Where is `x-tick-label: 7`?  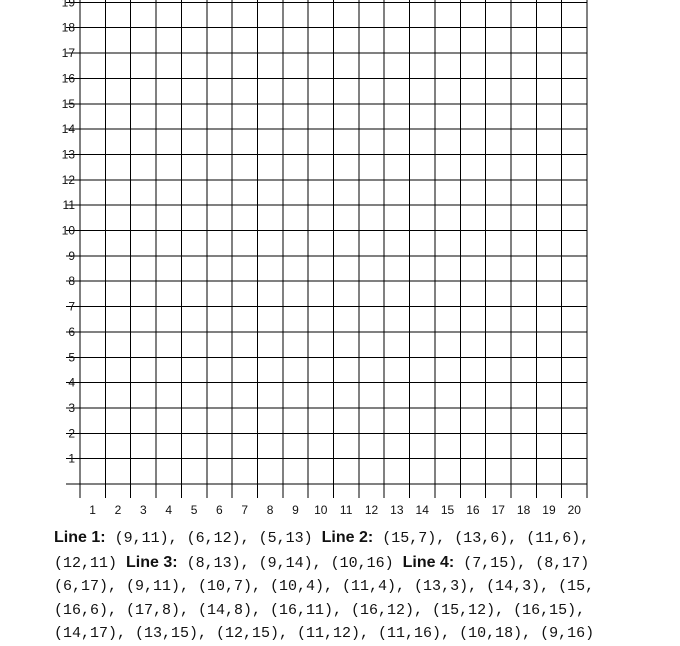
x-tick-label: 7 is located at coordinates (244, 510).